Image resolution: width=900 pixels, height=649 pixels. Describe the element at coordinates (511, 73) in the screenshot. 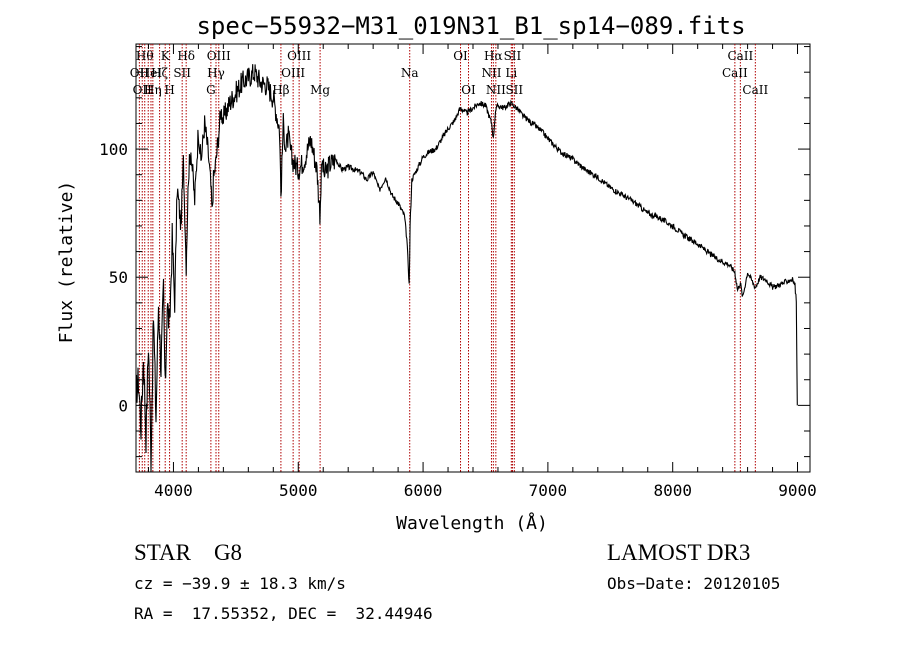

I see `line-label-24: Li` at that location.